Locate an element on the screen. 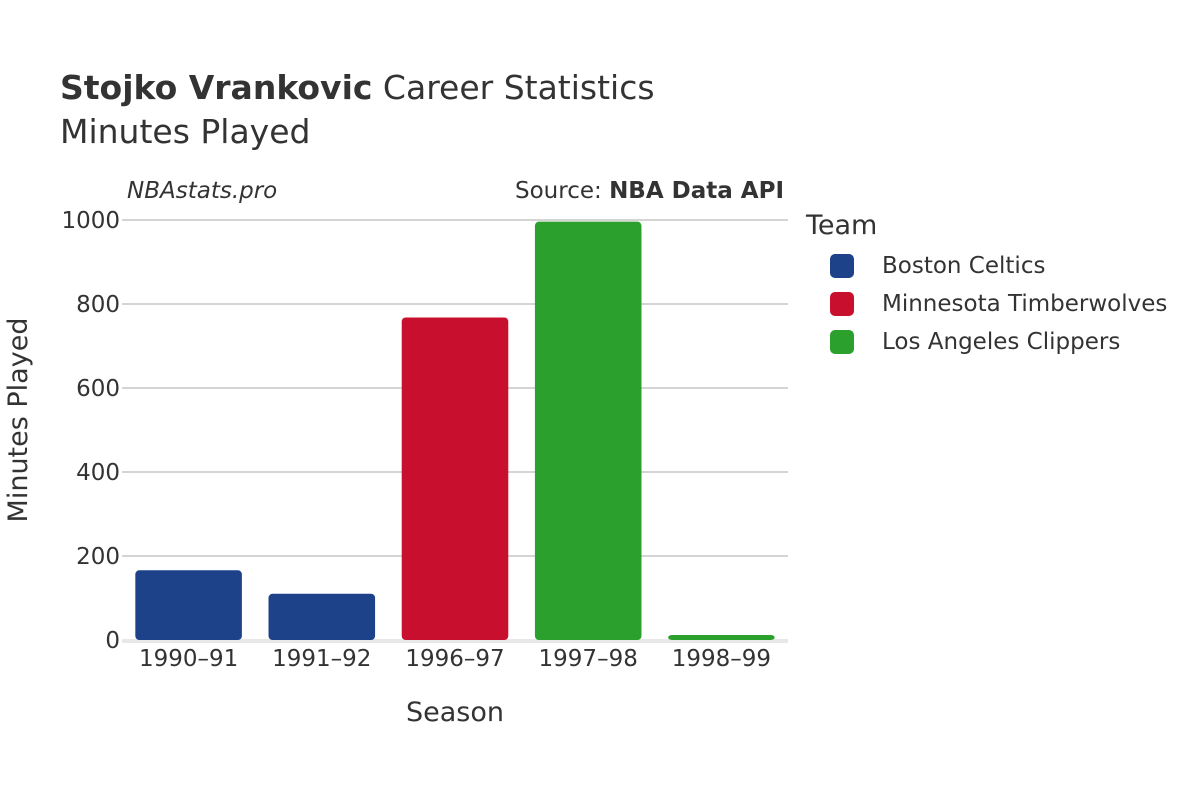  source-prefix: Source: is located at coordinates (562, 191).